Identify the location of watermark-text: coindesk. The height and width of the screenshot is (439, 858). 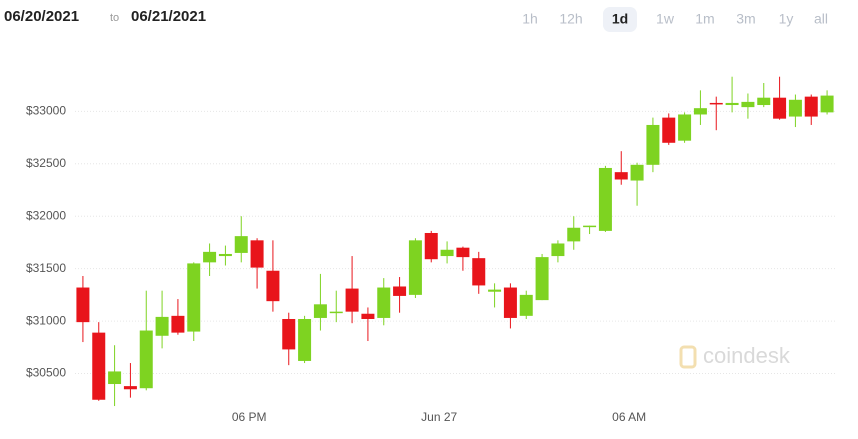
(747, 355).